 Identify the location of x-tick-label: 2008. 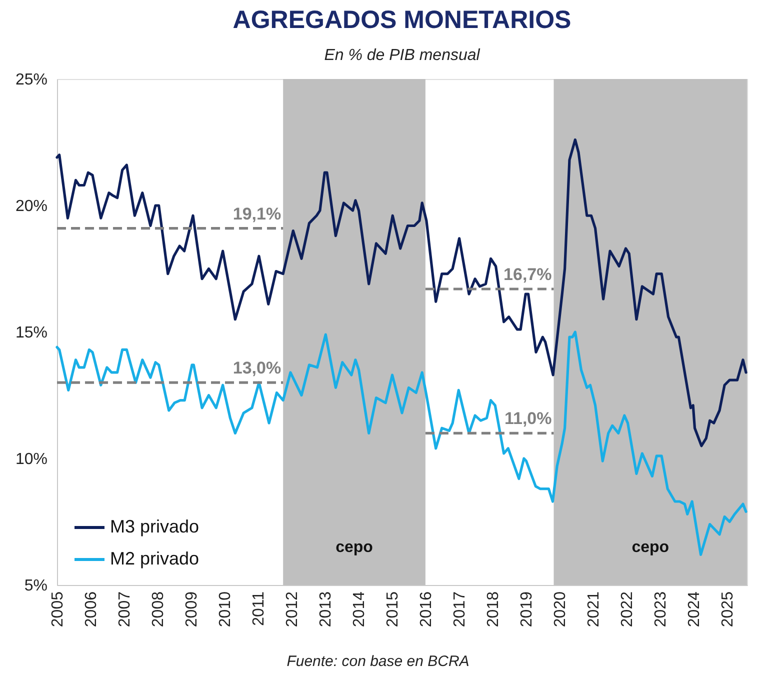
(158, 609).